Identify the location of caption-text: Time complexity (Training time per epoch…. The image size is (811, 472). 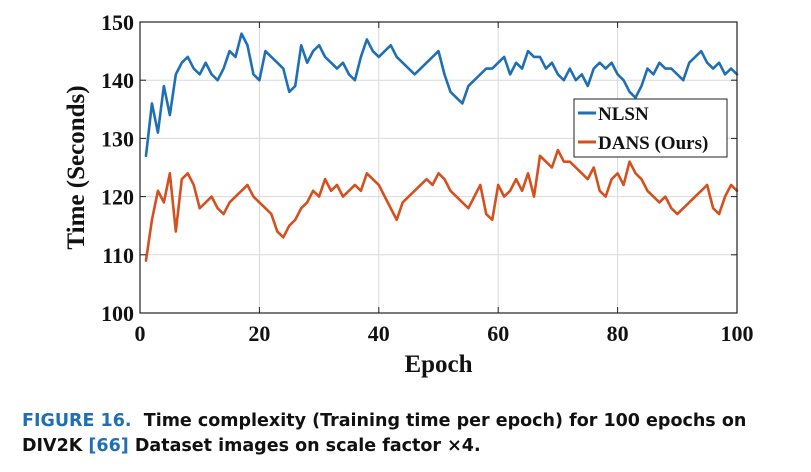
(384, 433).